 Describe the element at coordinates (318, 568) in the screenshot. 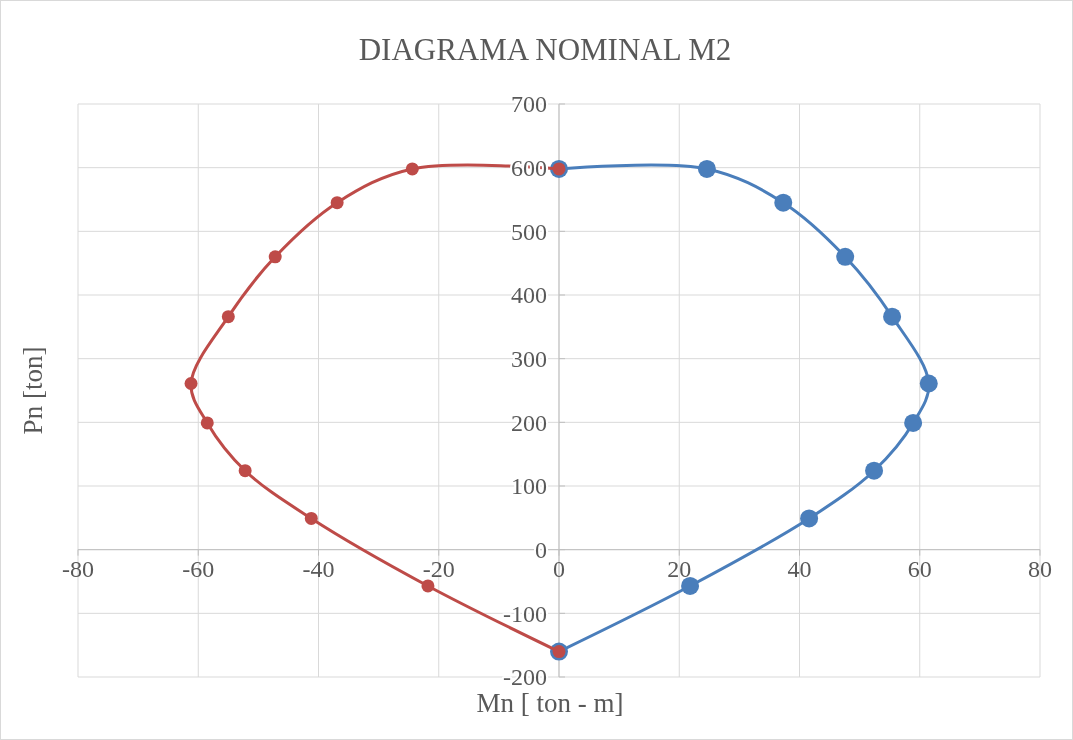

I see `x-tick-label: -40` at that location.